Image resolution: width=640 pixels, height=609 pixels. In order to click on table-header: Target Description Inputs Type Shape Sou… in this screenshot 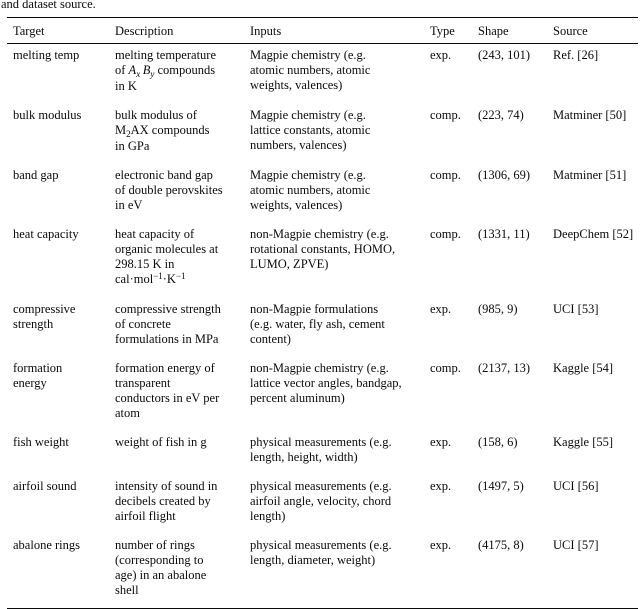, I will do `click(322, 30)`.